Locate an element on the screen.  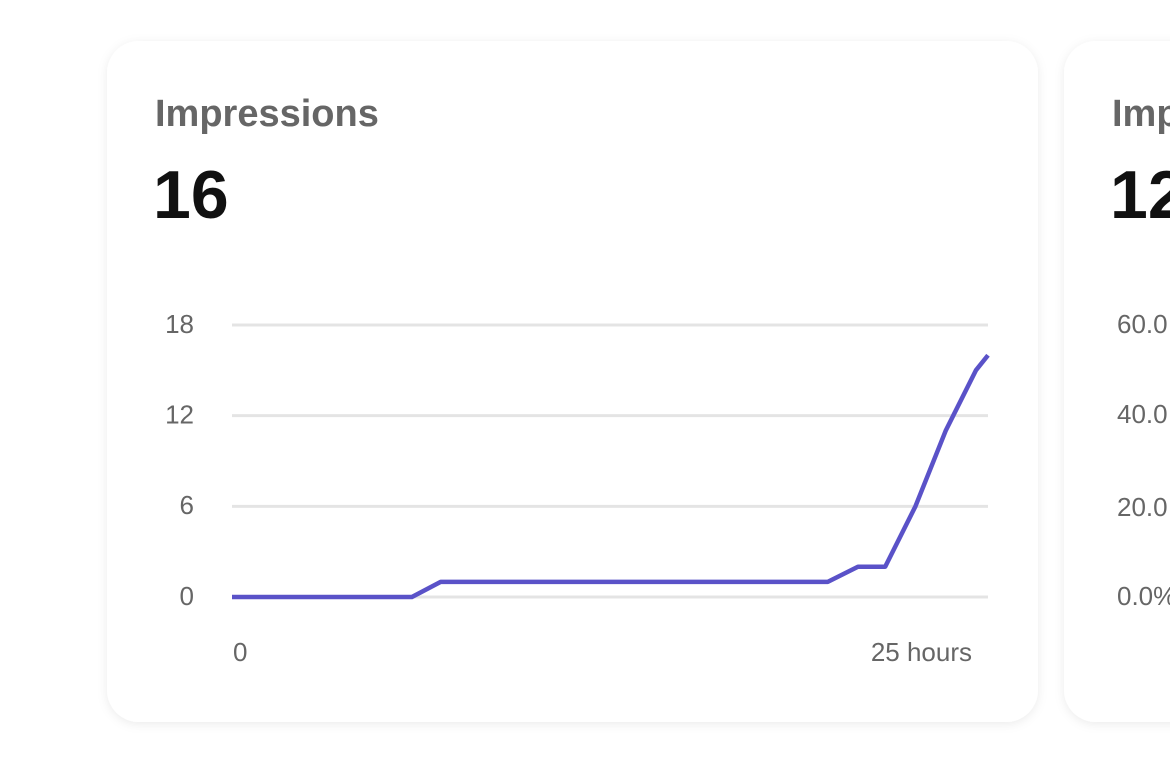
y-tick-label: 60.0 is located at coordinates (1142, 324).